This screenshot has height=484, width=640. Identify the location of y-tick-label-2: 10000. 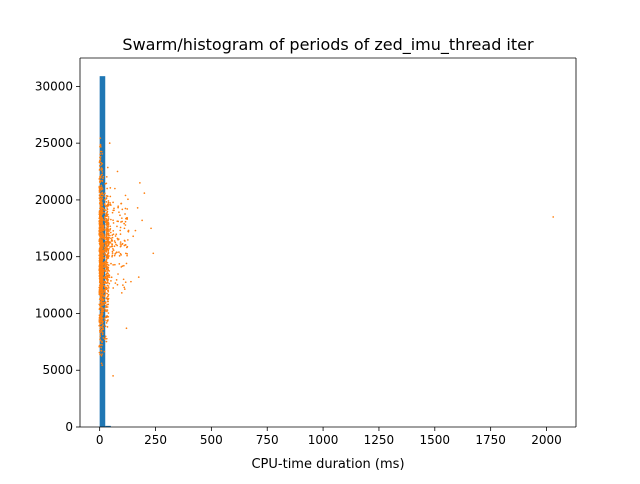
(54, 313).